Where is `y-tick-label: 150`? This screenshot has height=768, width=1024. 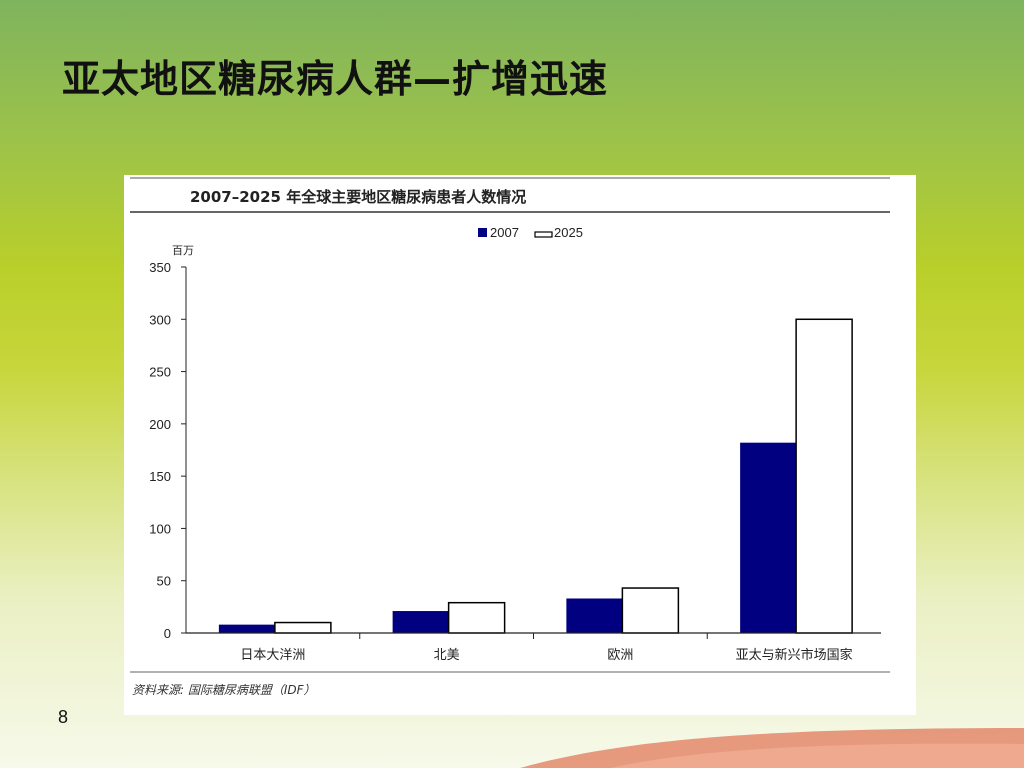
y-tick-label: 150 is located at coordinates (160, 476).